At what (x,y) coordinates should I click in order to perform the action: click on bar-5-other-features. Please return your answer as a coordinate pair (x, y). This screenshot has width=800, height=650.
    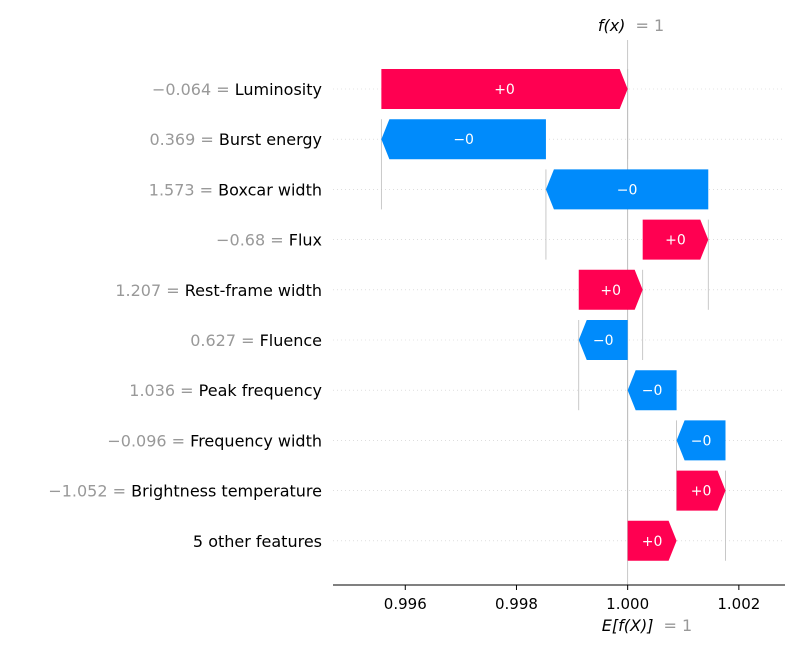
    Looking at the image, I should click on (652, 540).